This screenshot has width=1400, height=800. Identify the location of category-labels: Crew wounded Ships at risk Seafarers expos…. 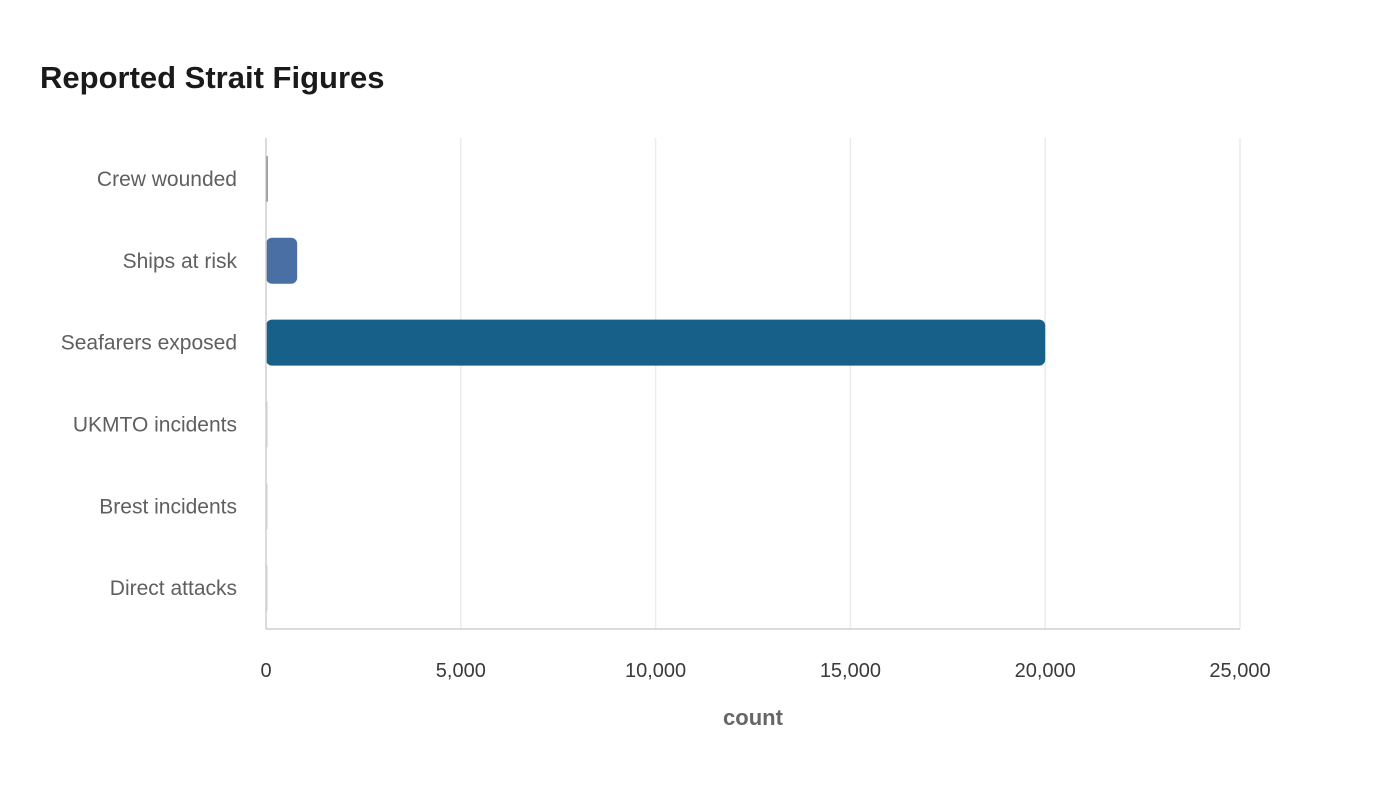
(149, 384).